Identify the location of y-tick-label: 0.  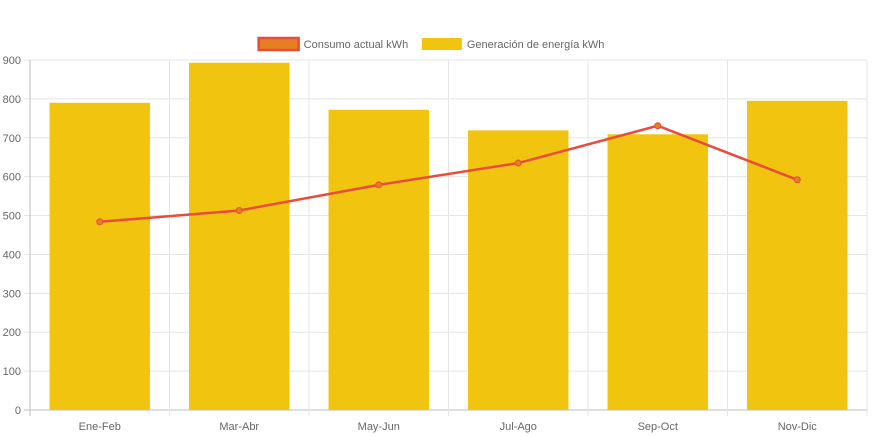
(18, 411).